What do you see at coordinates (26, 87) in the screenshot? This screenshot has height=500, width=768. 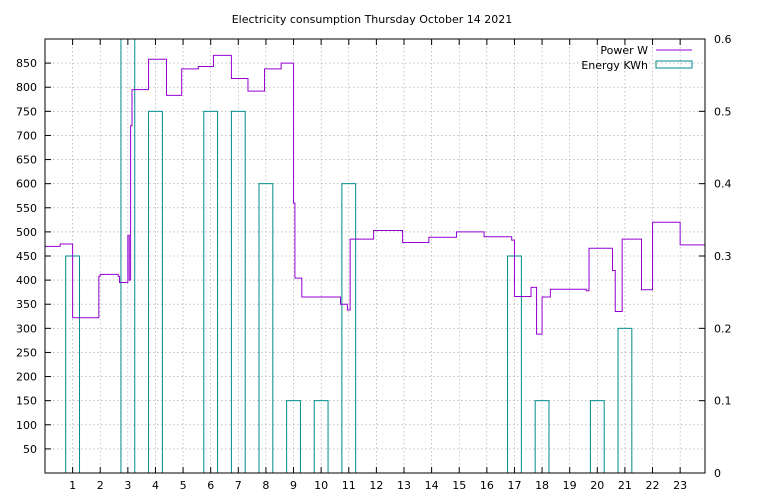 I see `y-tick-label: 800` at bounding box center [26, 87].